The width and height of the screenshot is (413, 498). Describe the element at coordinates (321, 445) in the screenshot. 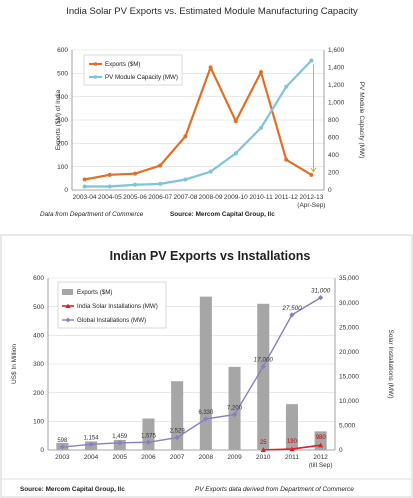

I see `india-install-point` at that location.